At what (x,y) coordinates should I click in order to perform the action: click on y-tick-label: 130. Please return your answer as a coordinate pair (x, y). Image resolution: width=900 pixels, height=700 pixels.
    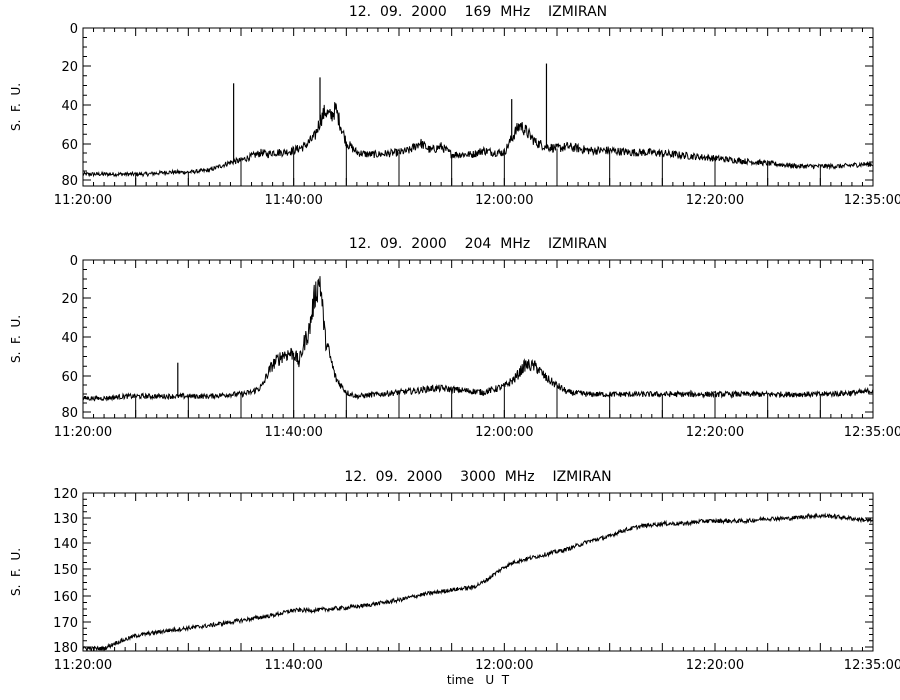
    Looking at the image, I should click on (65, 519).